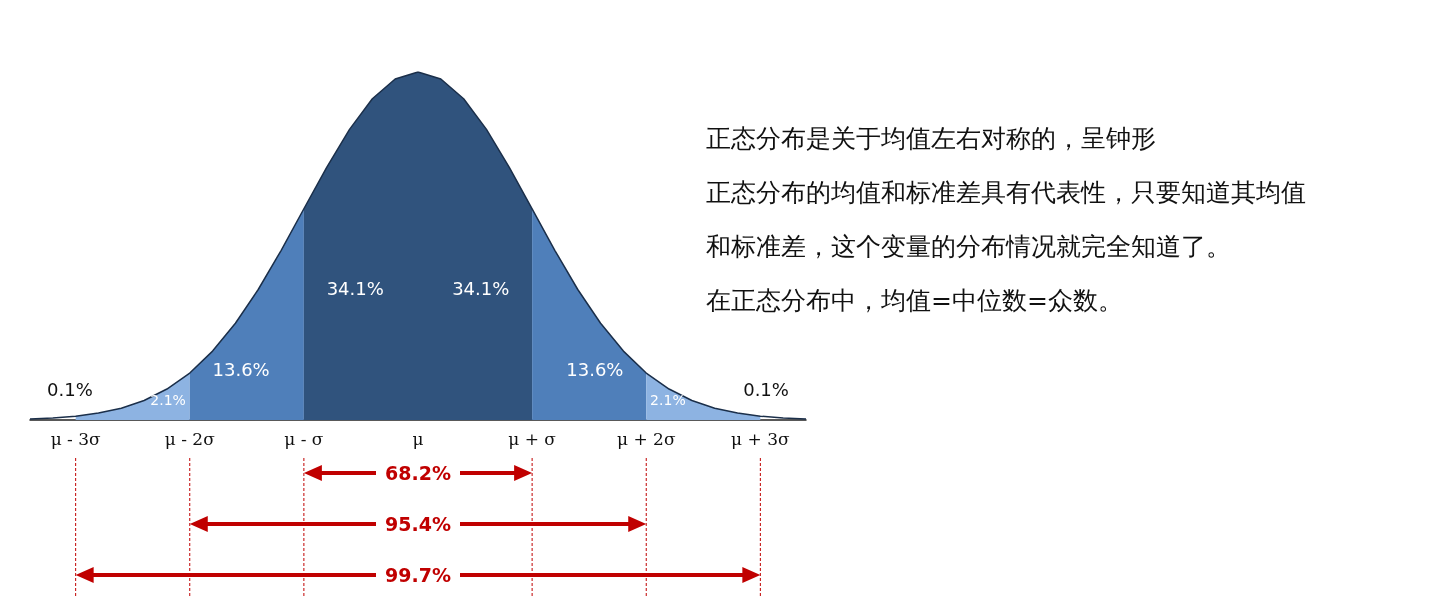 The image size is (1440, 607). Describe the element at coordinates (969, 247) in the screenshot. I see `annotation: 和标准差，这个变量的分布情况就完全知道了。` at that location.